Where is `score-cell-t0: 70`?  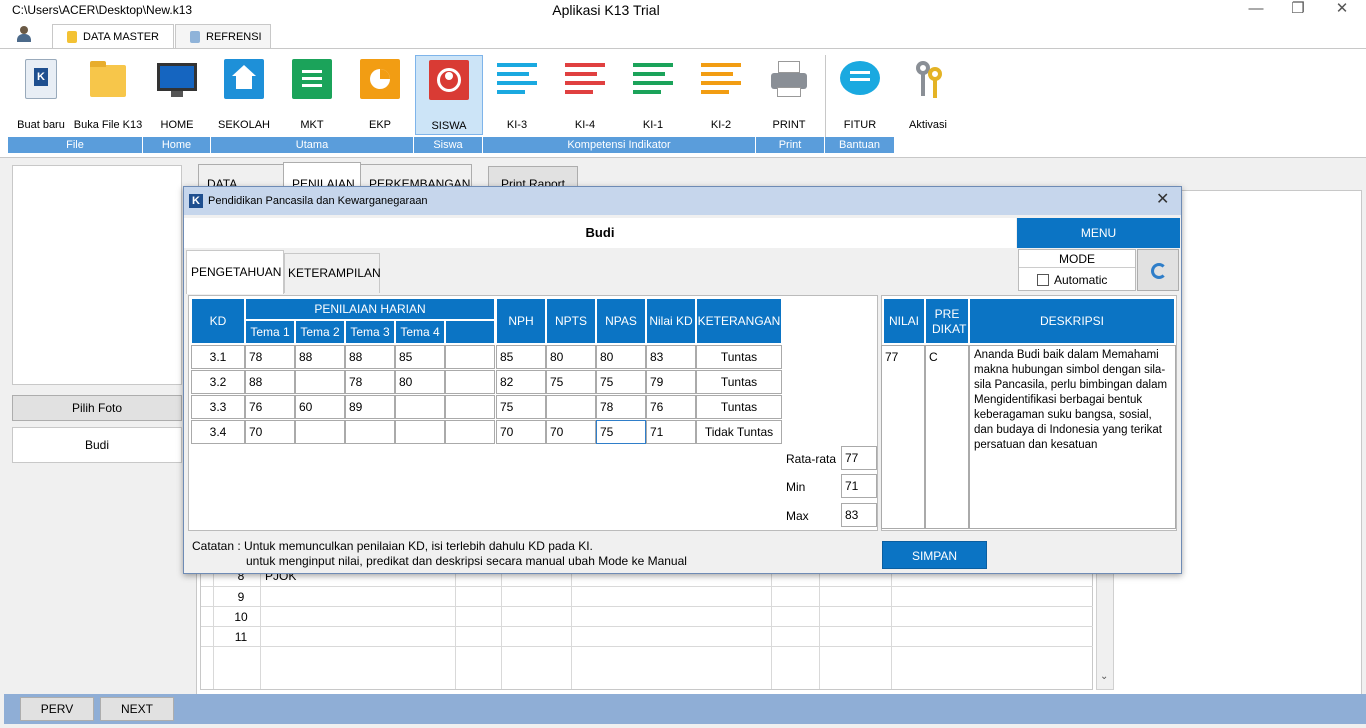 score-cell-t0: 70 is located at coordinates (270, 432).